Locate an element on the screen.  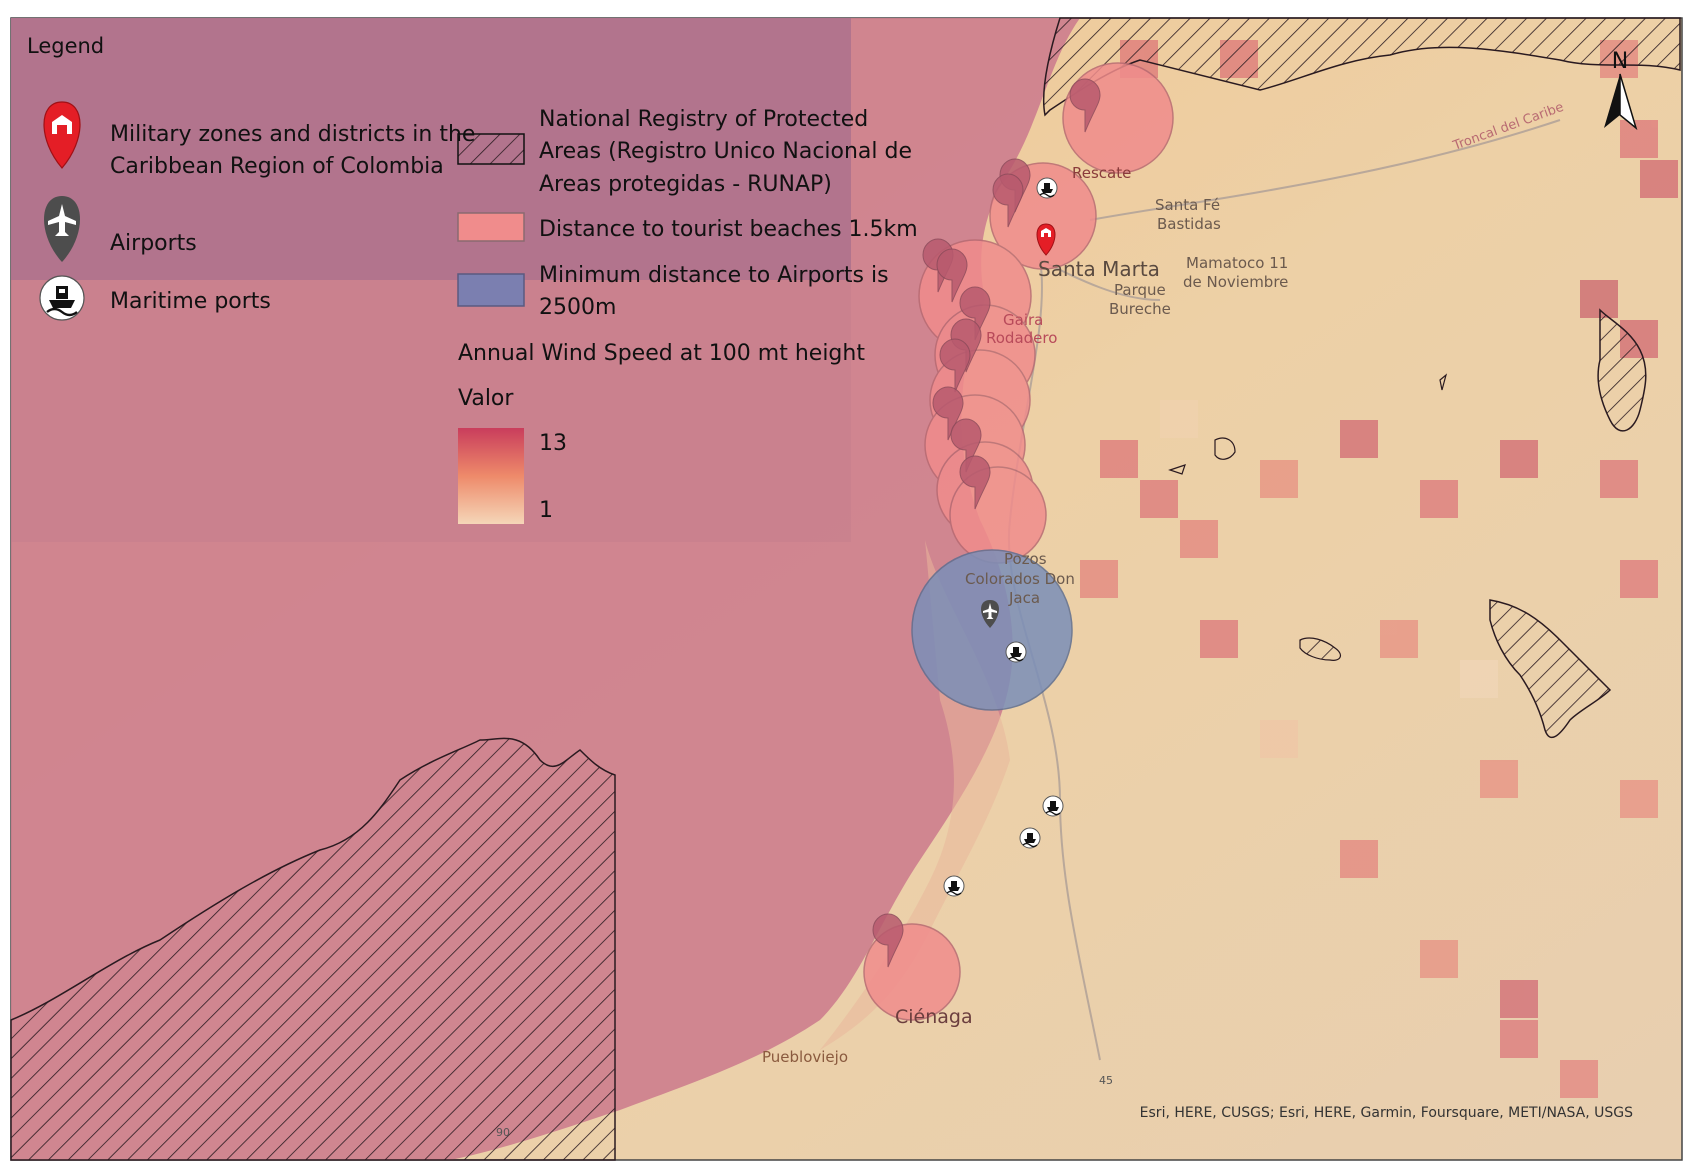
place-noviembre: de Noviembre is located at coordinates (1235, 282).